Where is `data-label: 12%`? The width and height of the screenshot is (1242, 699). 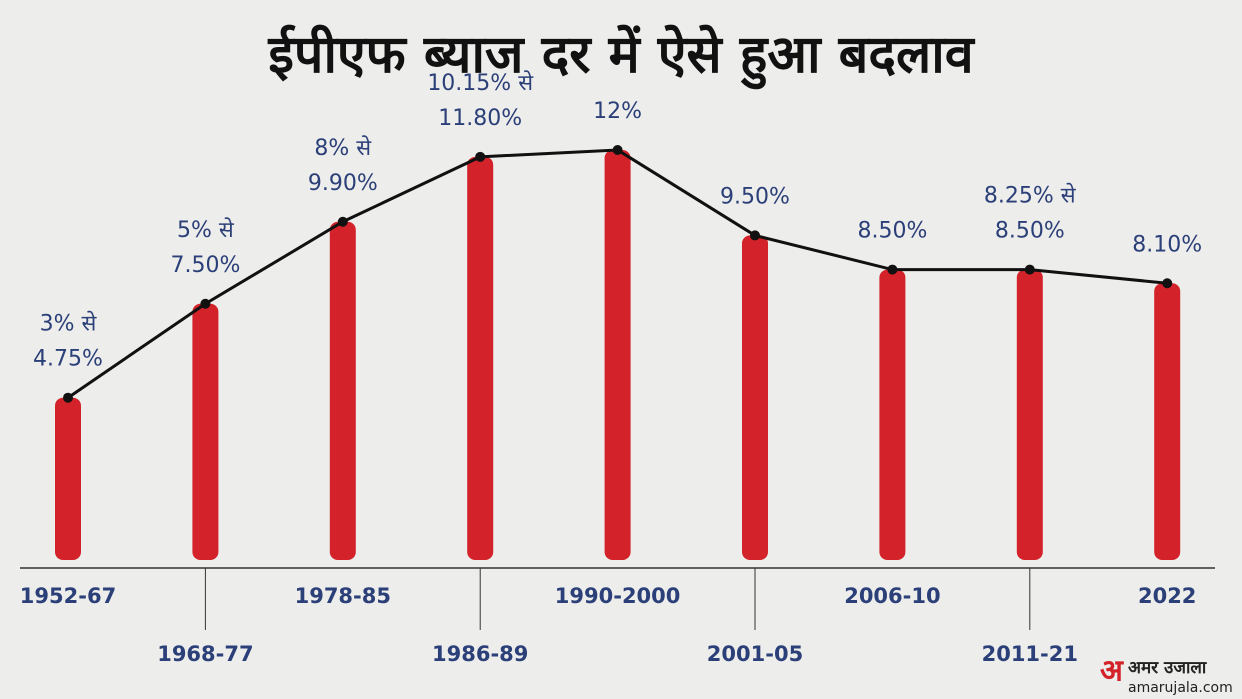 data-label: 12% is located at coordinates (617, 111).